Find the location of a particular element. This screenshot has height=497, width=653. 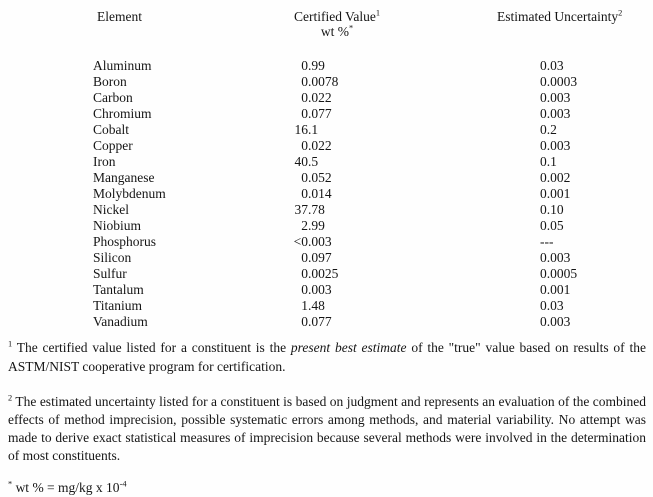

table-row: Nickel 37.78 0.10 is located at coordinates (326, 210).